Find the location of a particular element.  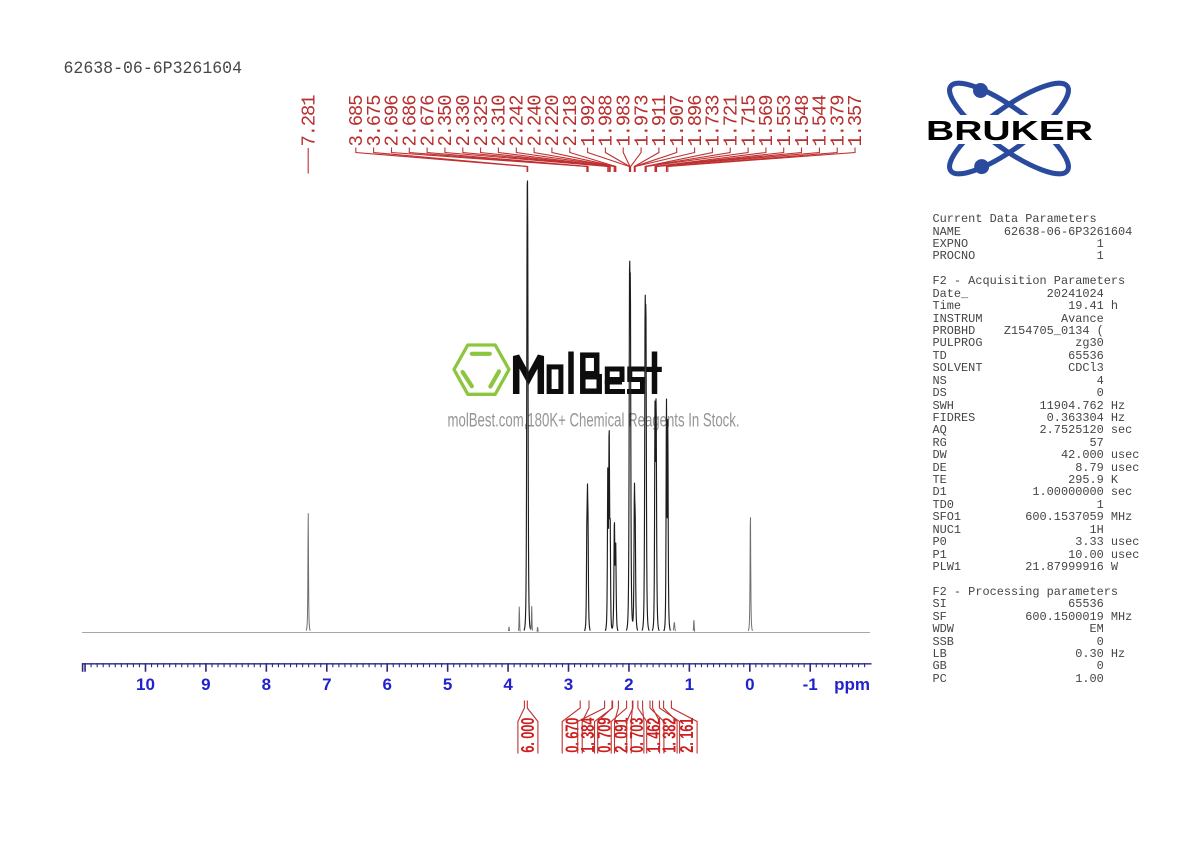

svg-text: 1.382 is located at coordinates (671, 735).